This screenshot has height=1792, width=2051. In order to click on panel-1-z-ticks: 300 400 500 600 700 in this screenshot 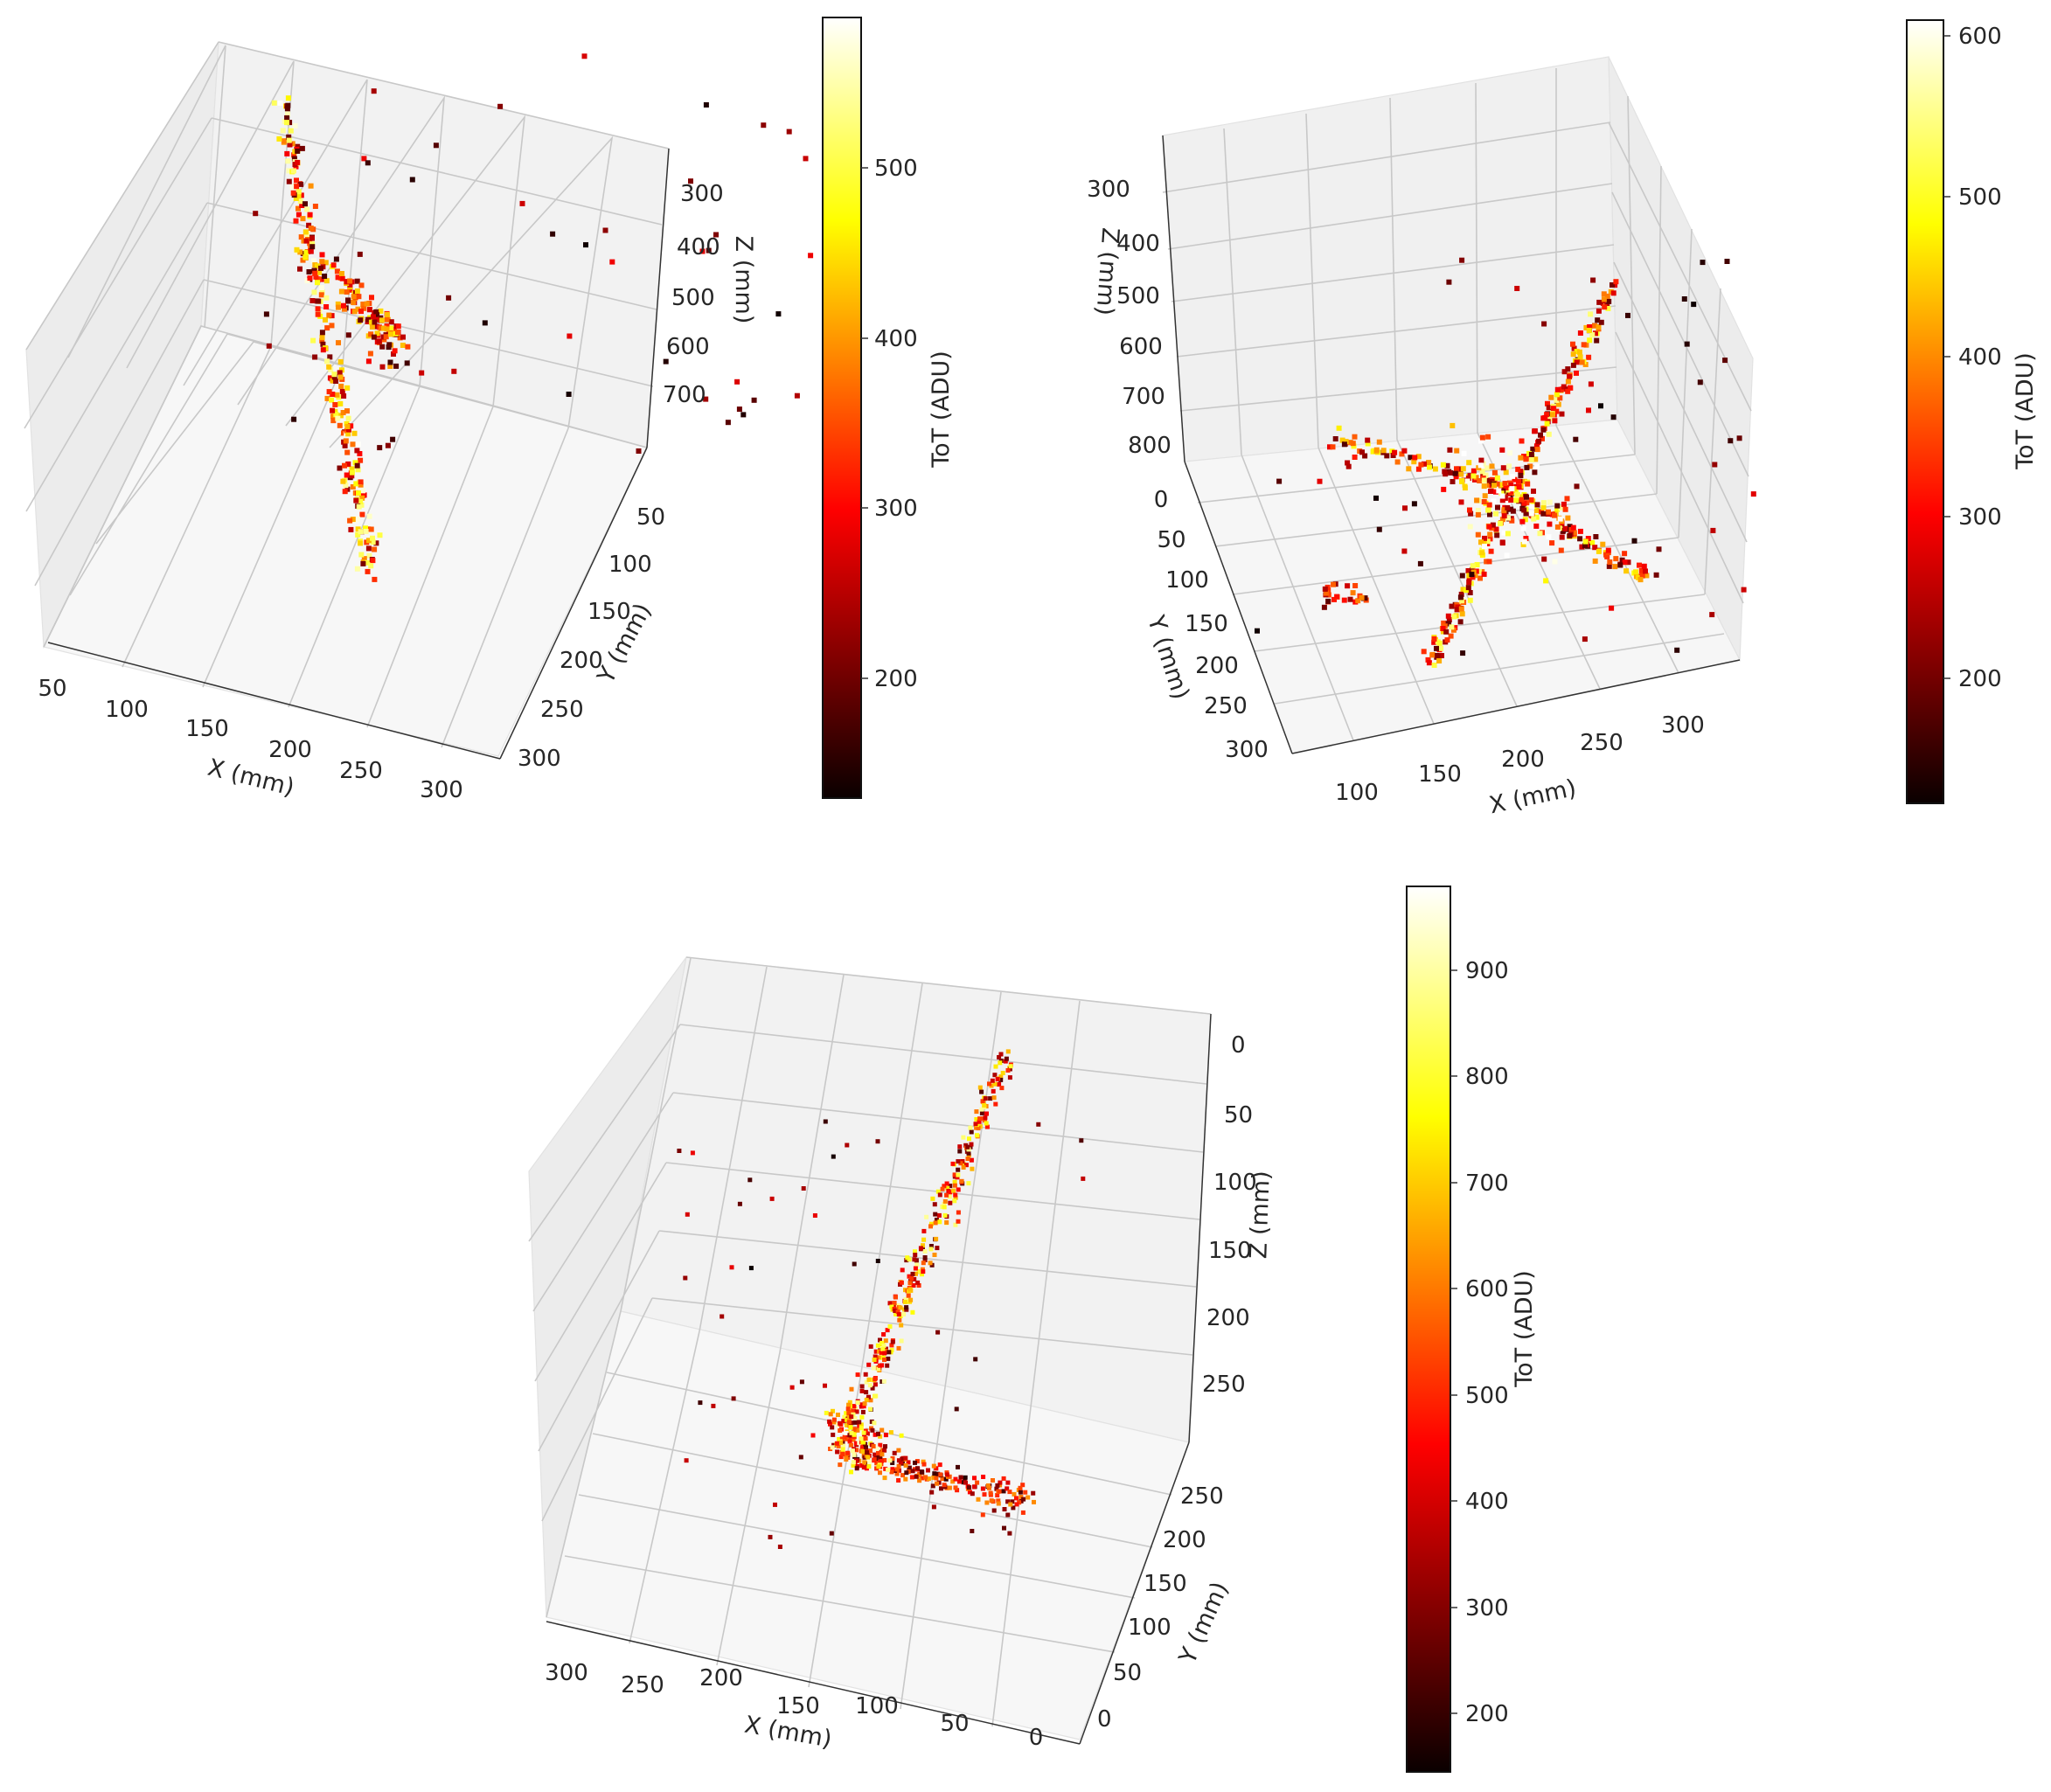, I will do `click(694, 294)`.